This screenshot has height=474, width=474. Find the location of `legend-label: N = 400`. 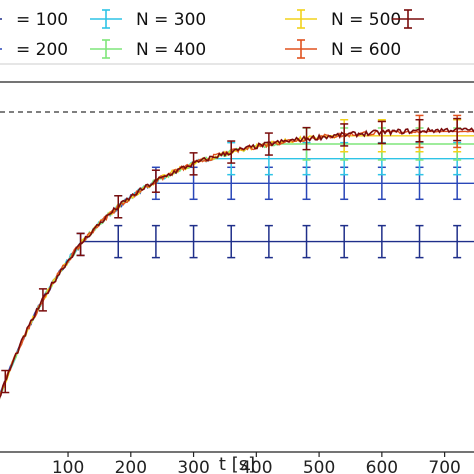

legend-label: N = 400 is located at coordinates (171, 50).